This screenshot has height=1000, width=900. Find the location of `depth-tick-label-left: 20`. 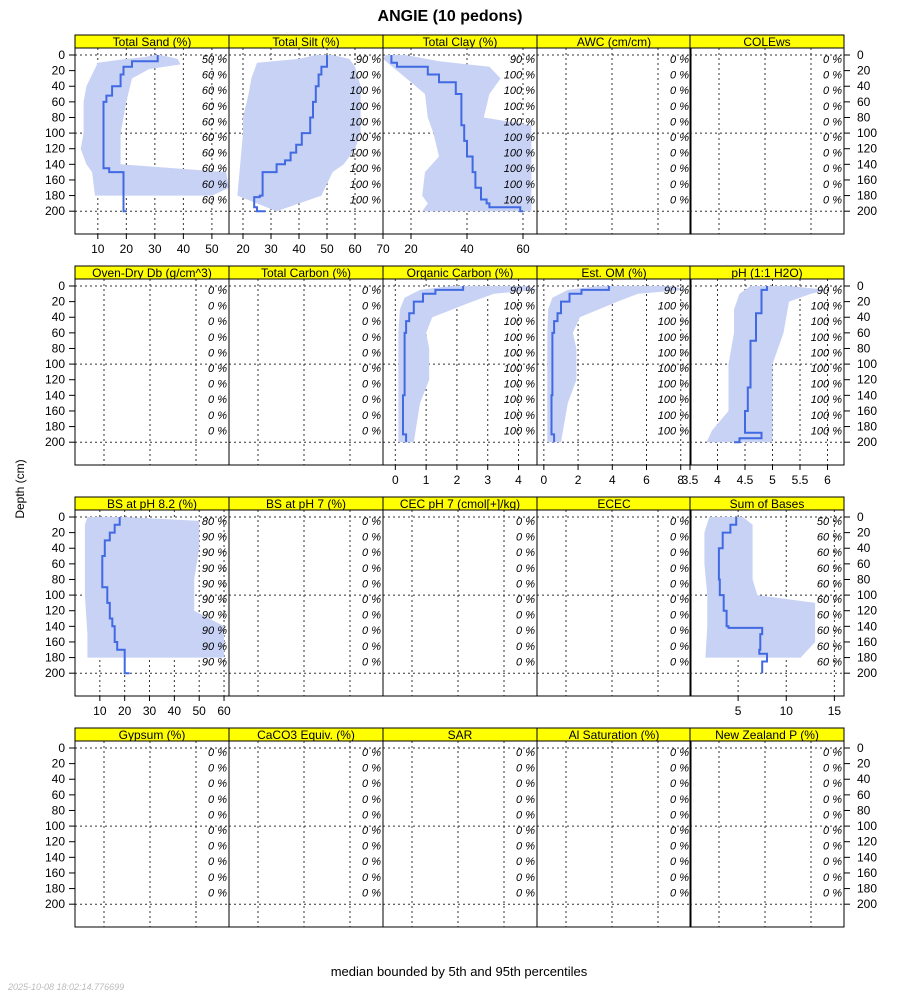

depth-tick-label-left: 20 is located at coordinates (59, 533).